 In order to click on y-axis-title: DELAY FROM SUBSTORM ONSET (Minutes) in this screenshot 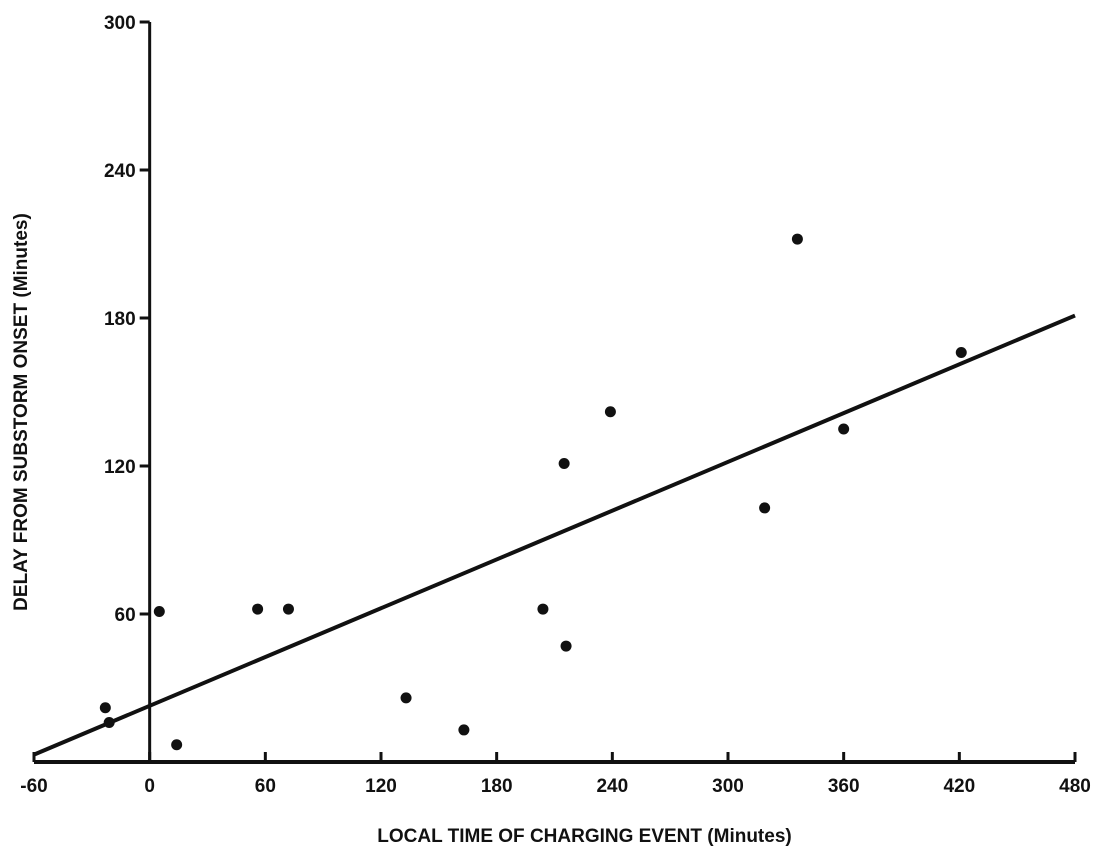, I will do `click(21, 412)`.